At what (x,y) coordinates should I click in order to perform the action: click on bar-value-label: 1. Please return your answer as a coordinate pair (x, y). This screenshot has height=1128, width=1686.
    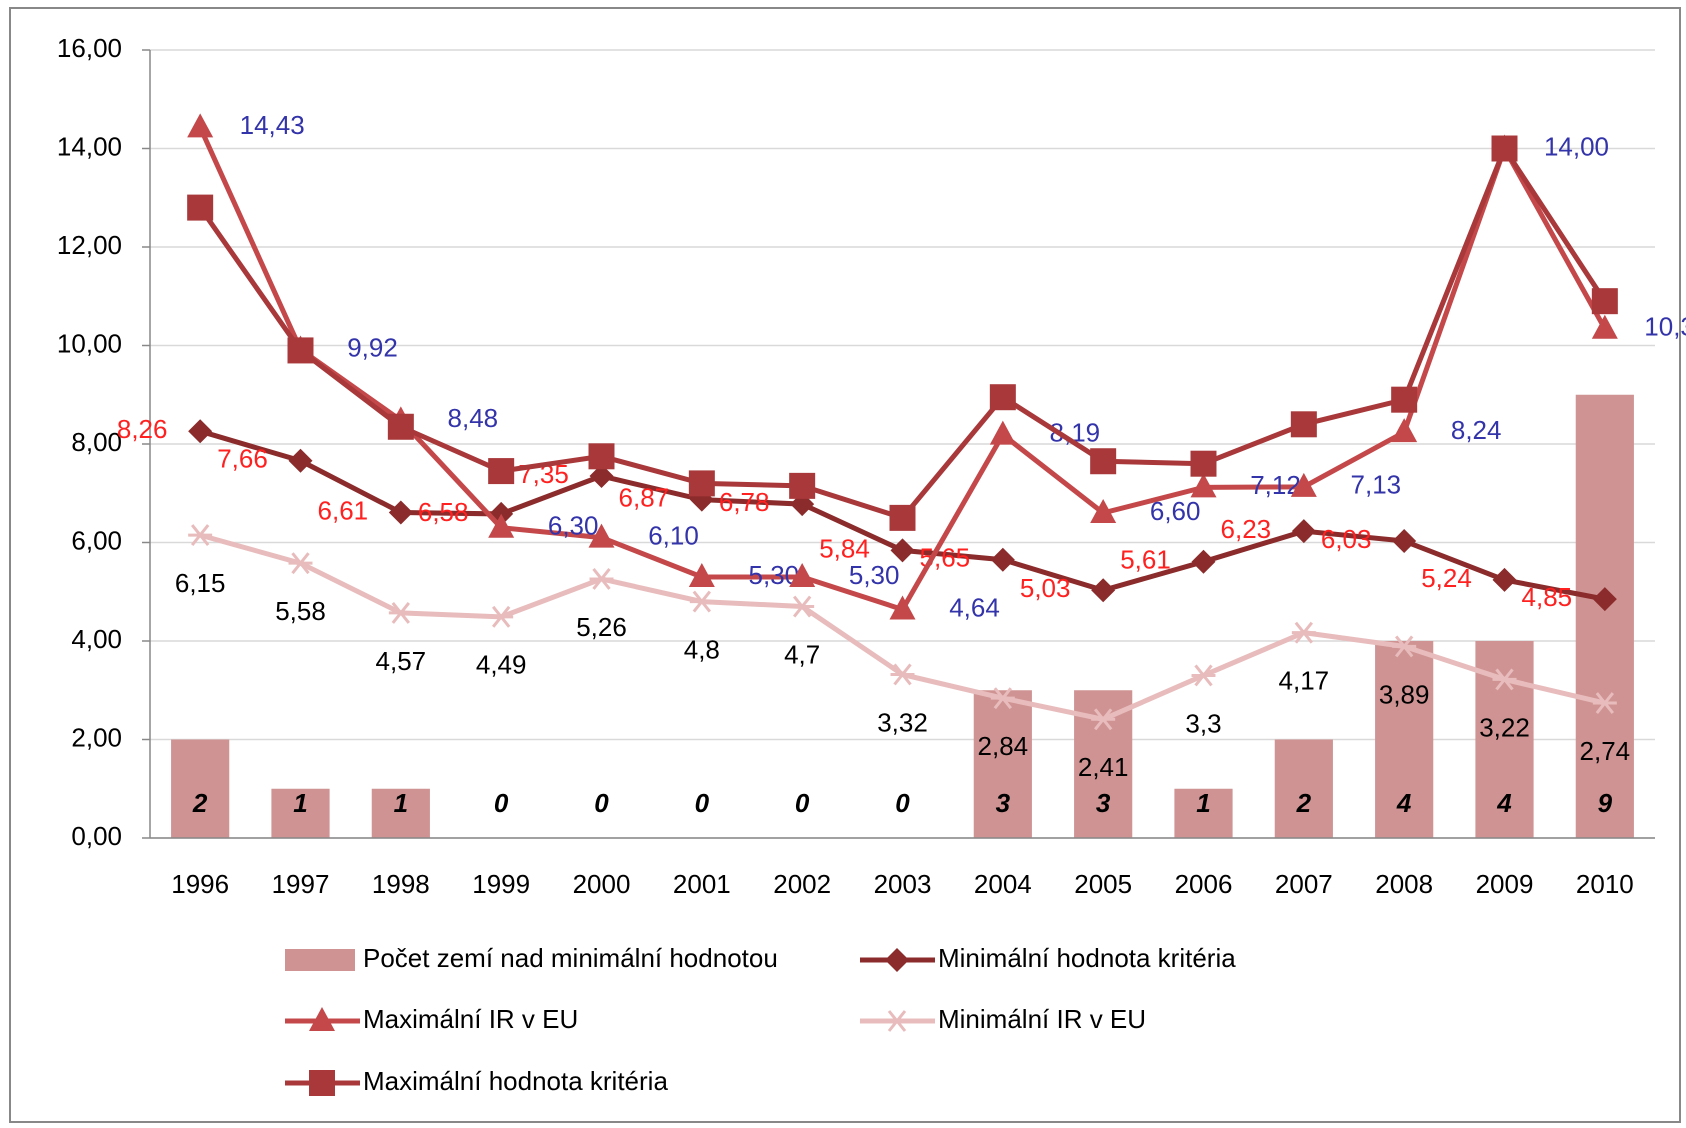
    Looking at the image, I should click on (1203, 803).